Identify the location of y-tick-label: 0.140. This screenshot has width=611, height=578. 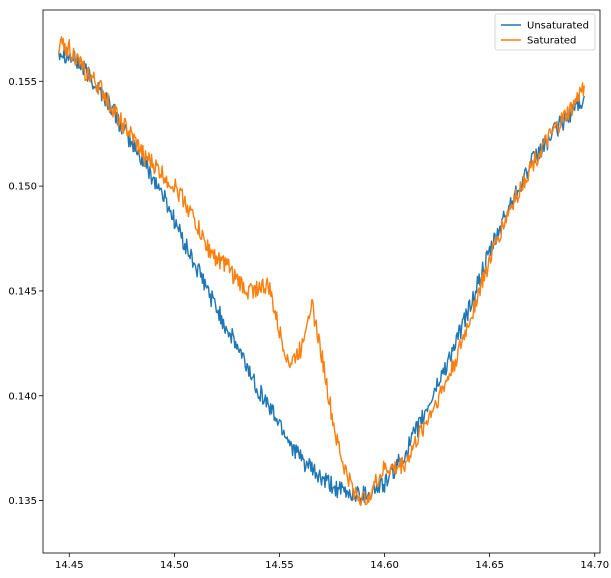
(22, 396).